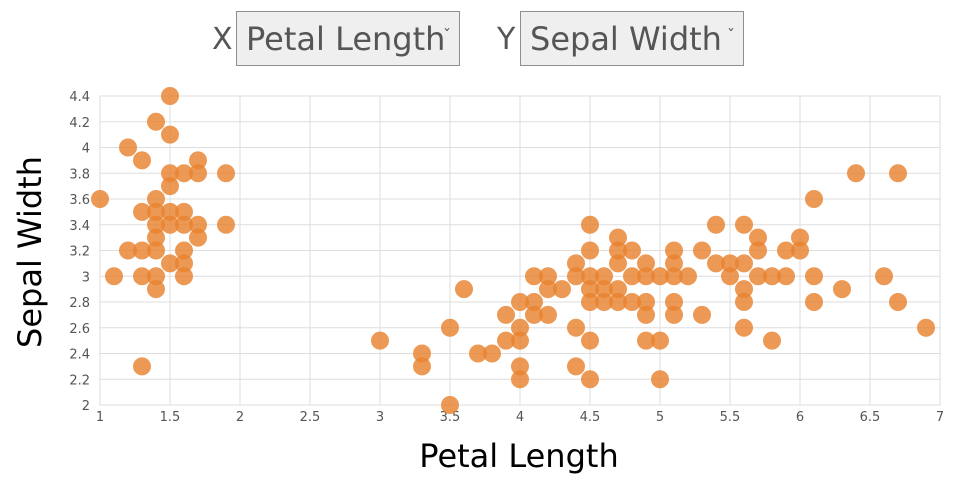 This screenshot has width=960, height=500. I want to click on y-tick-label: 4, so click(86, 149).